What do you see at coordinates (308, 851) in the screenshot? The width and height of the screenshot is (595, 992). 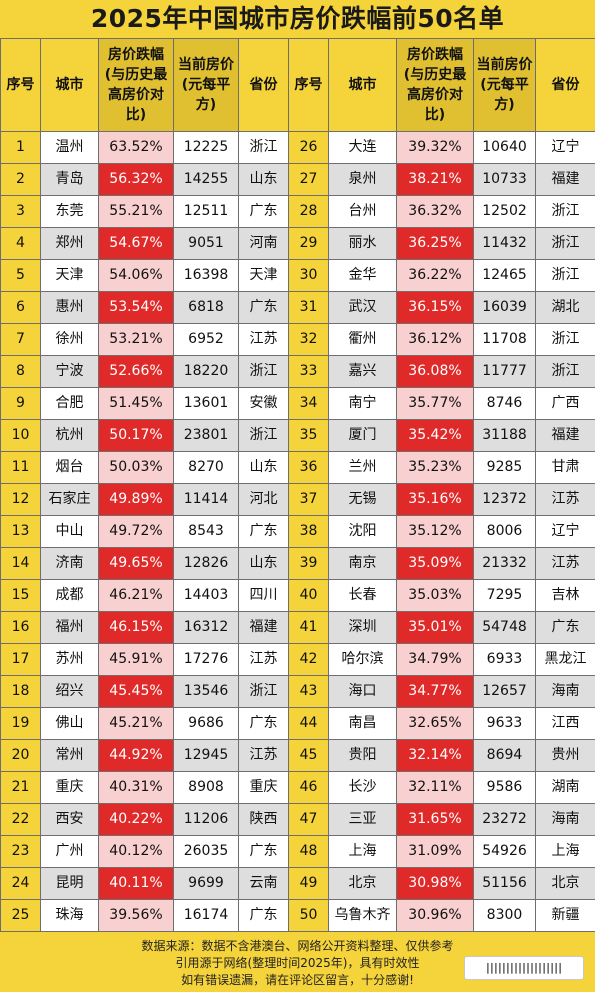 I see `cell-seq: 48` at bounding box center [308, 851].